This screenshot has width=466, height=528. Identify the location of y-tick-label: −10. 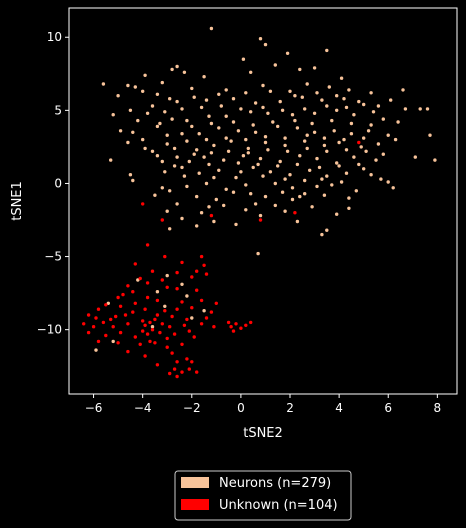
(49, 330).